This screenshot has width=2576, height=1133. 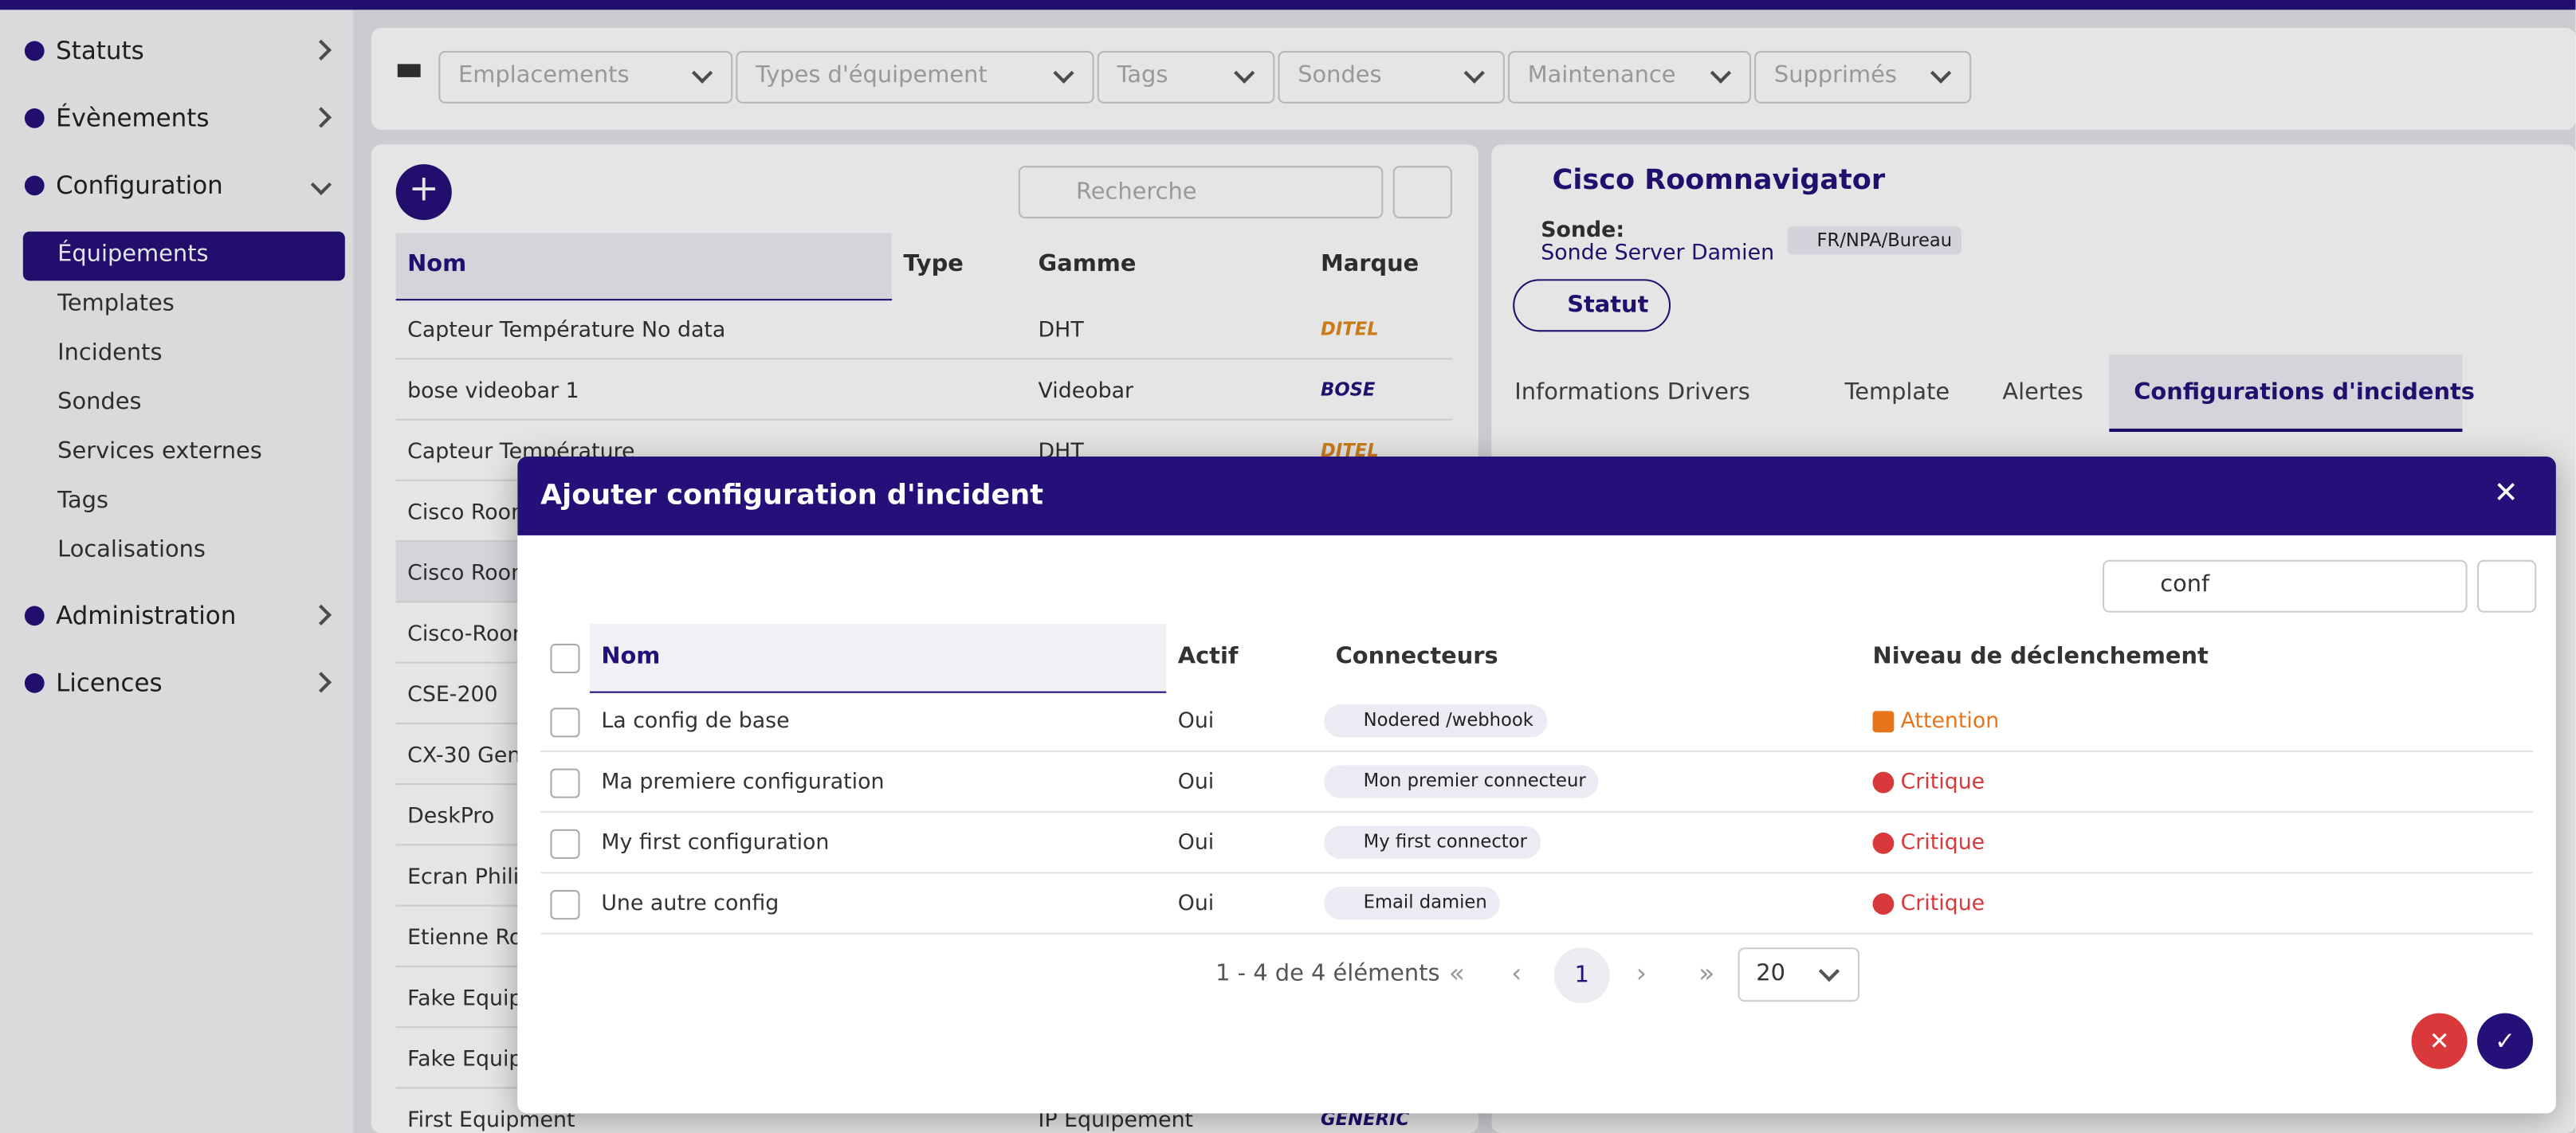 What do you see at coordinates (133, 254) in the screenshot?
I see `nav-subitem: Équipements` at bounding box center [133, 254].